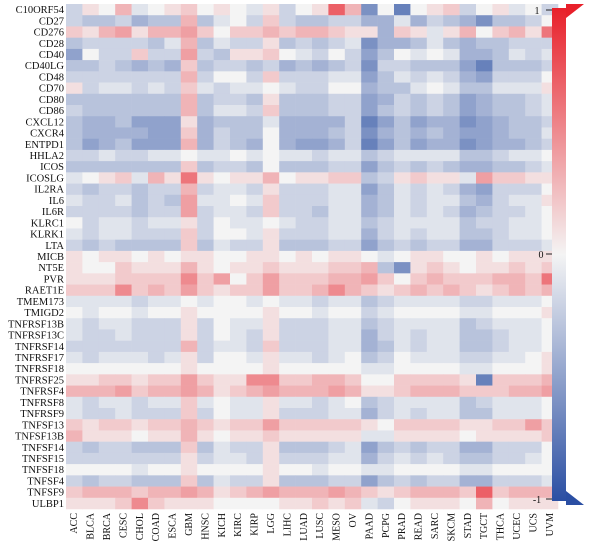  I want to click on column-label: HNSC, so click(205, 526).